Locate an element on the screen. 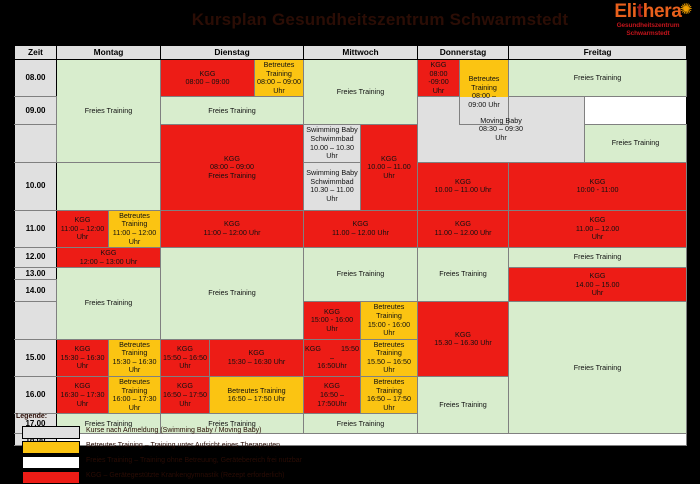 This screenshot has width=700, height=484. cell-time: 16:00 – 17:30 Uhr is located at coordinates (134, 403).